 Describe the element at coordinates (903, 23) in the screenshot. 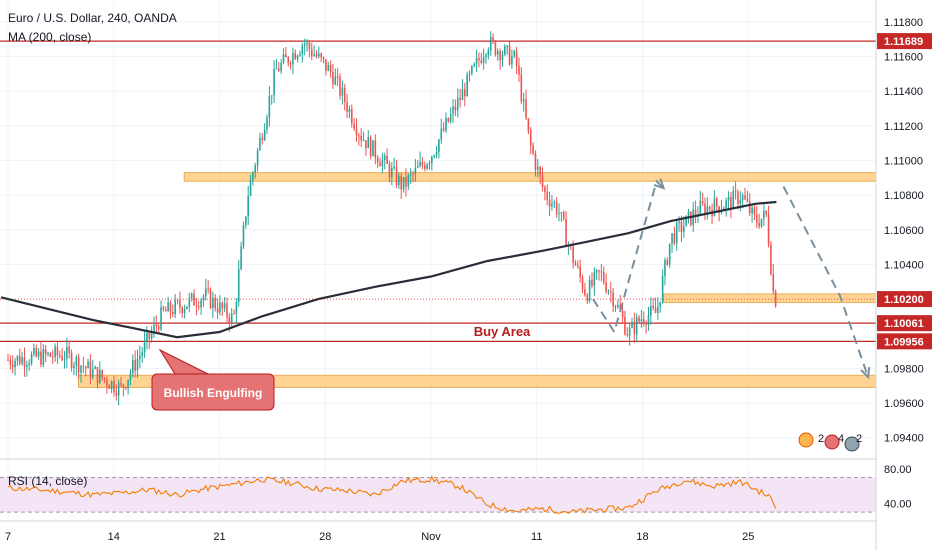

I see `price-tick-label: 1.11800` at that location.